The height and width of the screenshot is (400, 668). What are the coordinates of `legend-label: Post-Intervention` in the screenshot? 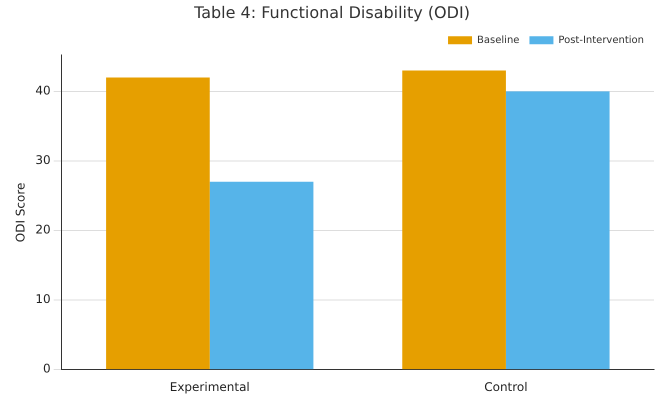 It's located at (601, 40).